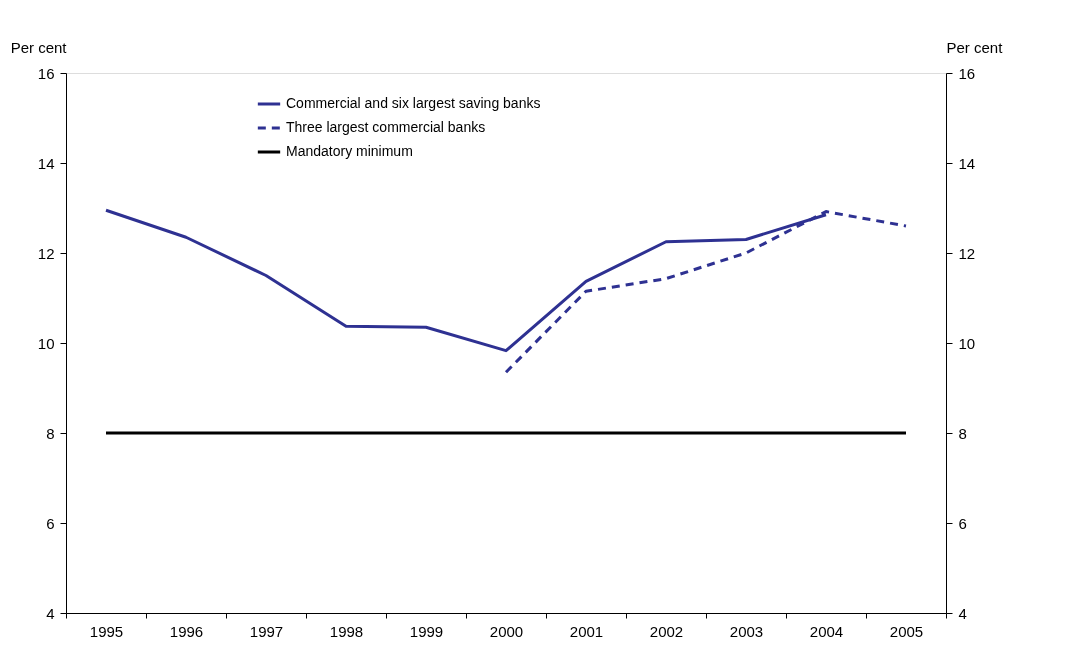 The image size is (1092, 648). Describe the element at coordinates (967, 343) in the screenshot. I see `y2-tick-label: 10` at that location.